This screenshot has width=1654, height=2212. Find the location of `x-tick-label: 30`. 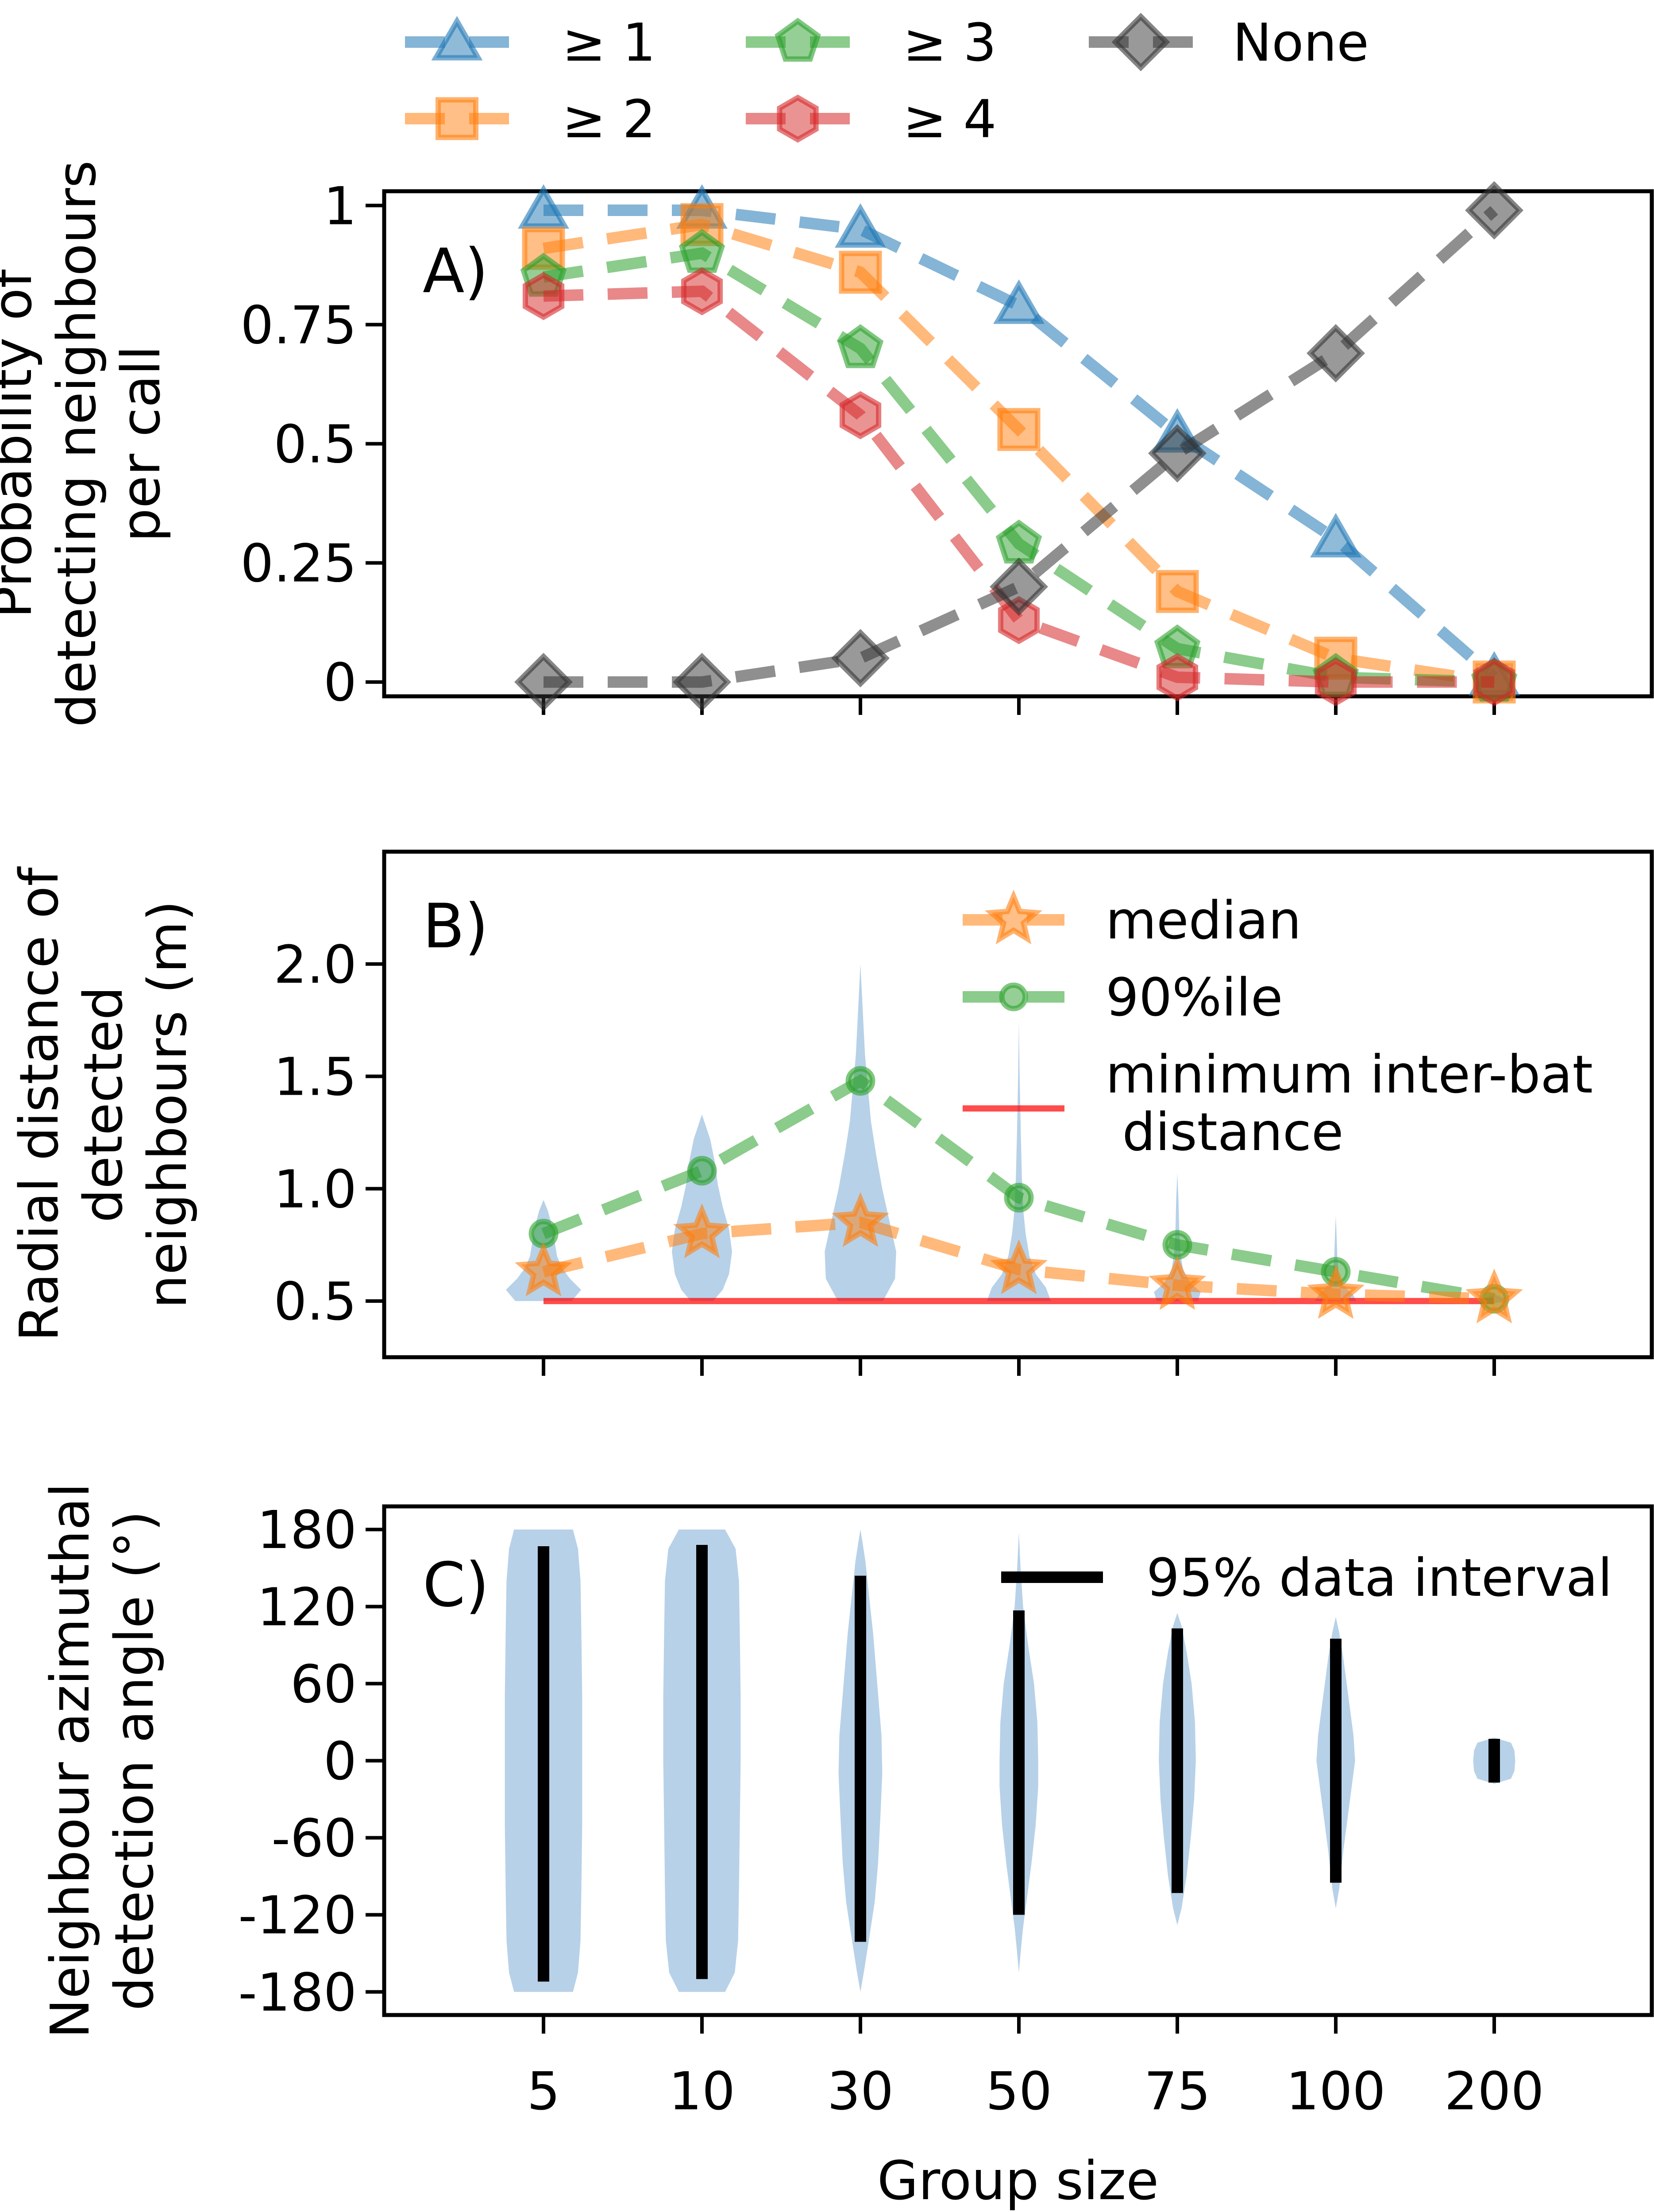

x-tick-label: 30 is located at coordinates (860, 2091).